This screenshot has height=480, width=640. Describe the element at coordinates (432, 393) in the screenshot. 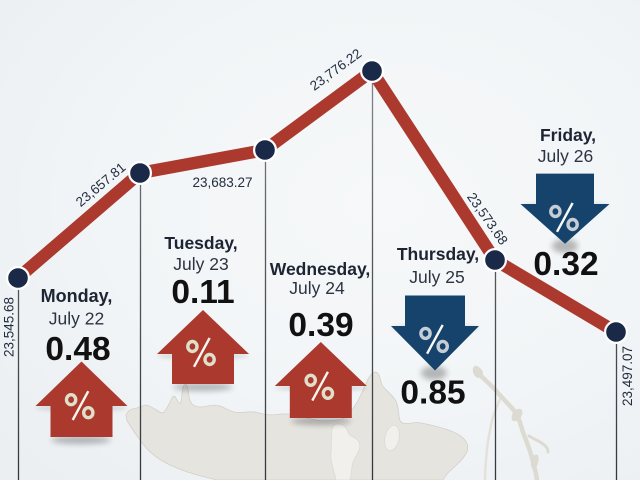

I see `svg-text: 0.85` at that location.